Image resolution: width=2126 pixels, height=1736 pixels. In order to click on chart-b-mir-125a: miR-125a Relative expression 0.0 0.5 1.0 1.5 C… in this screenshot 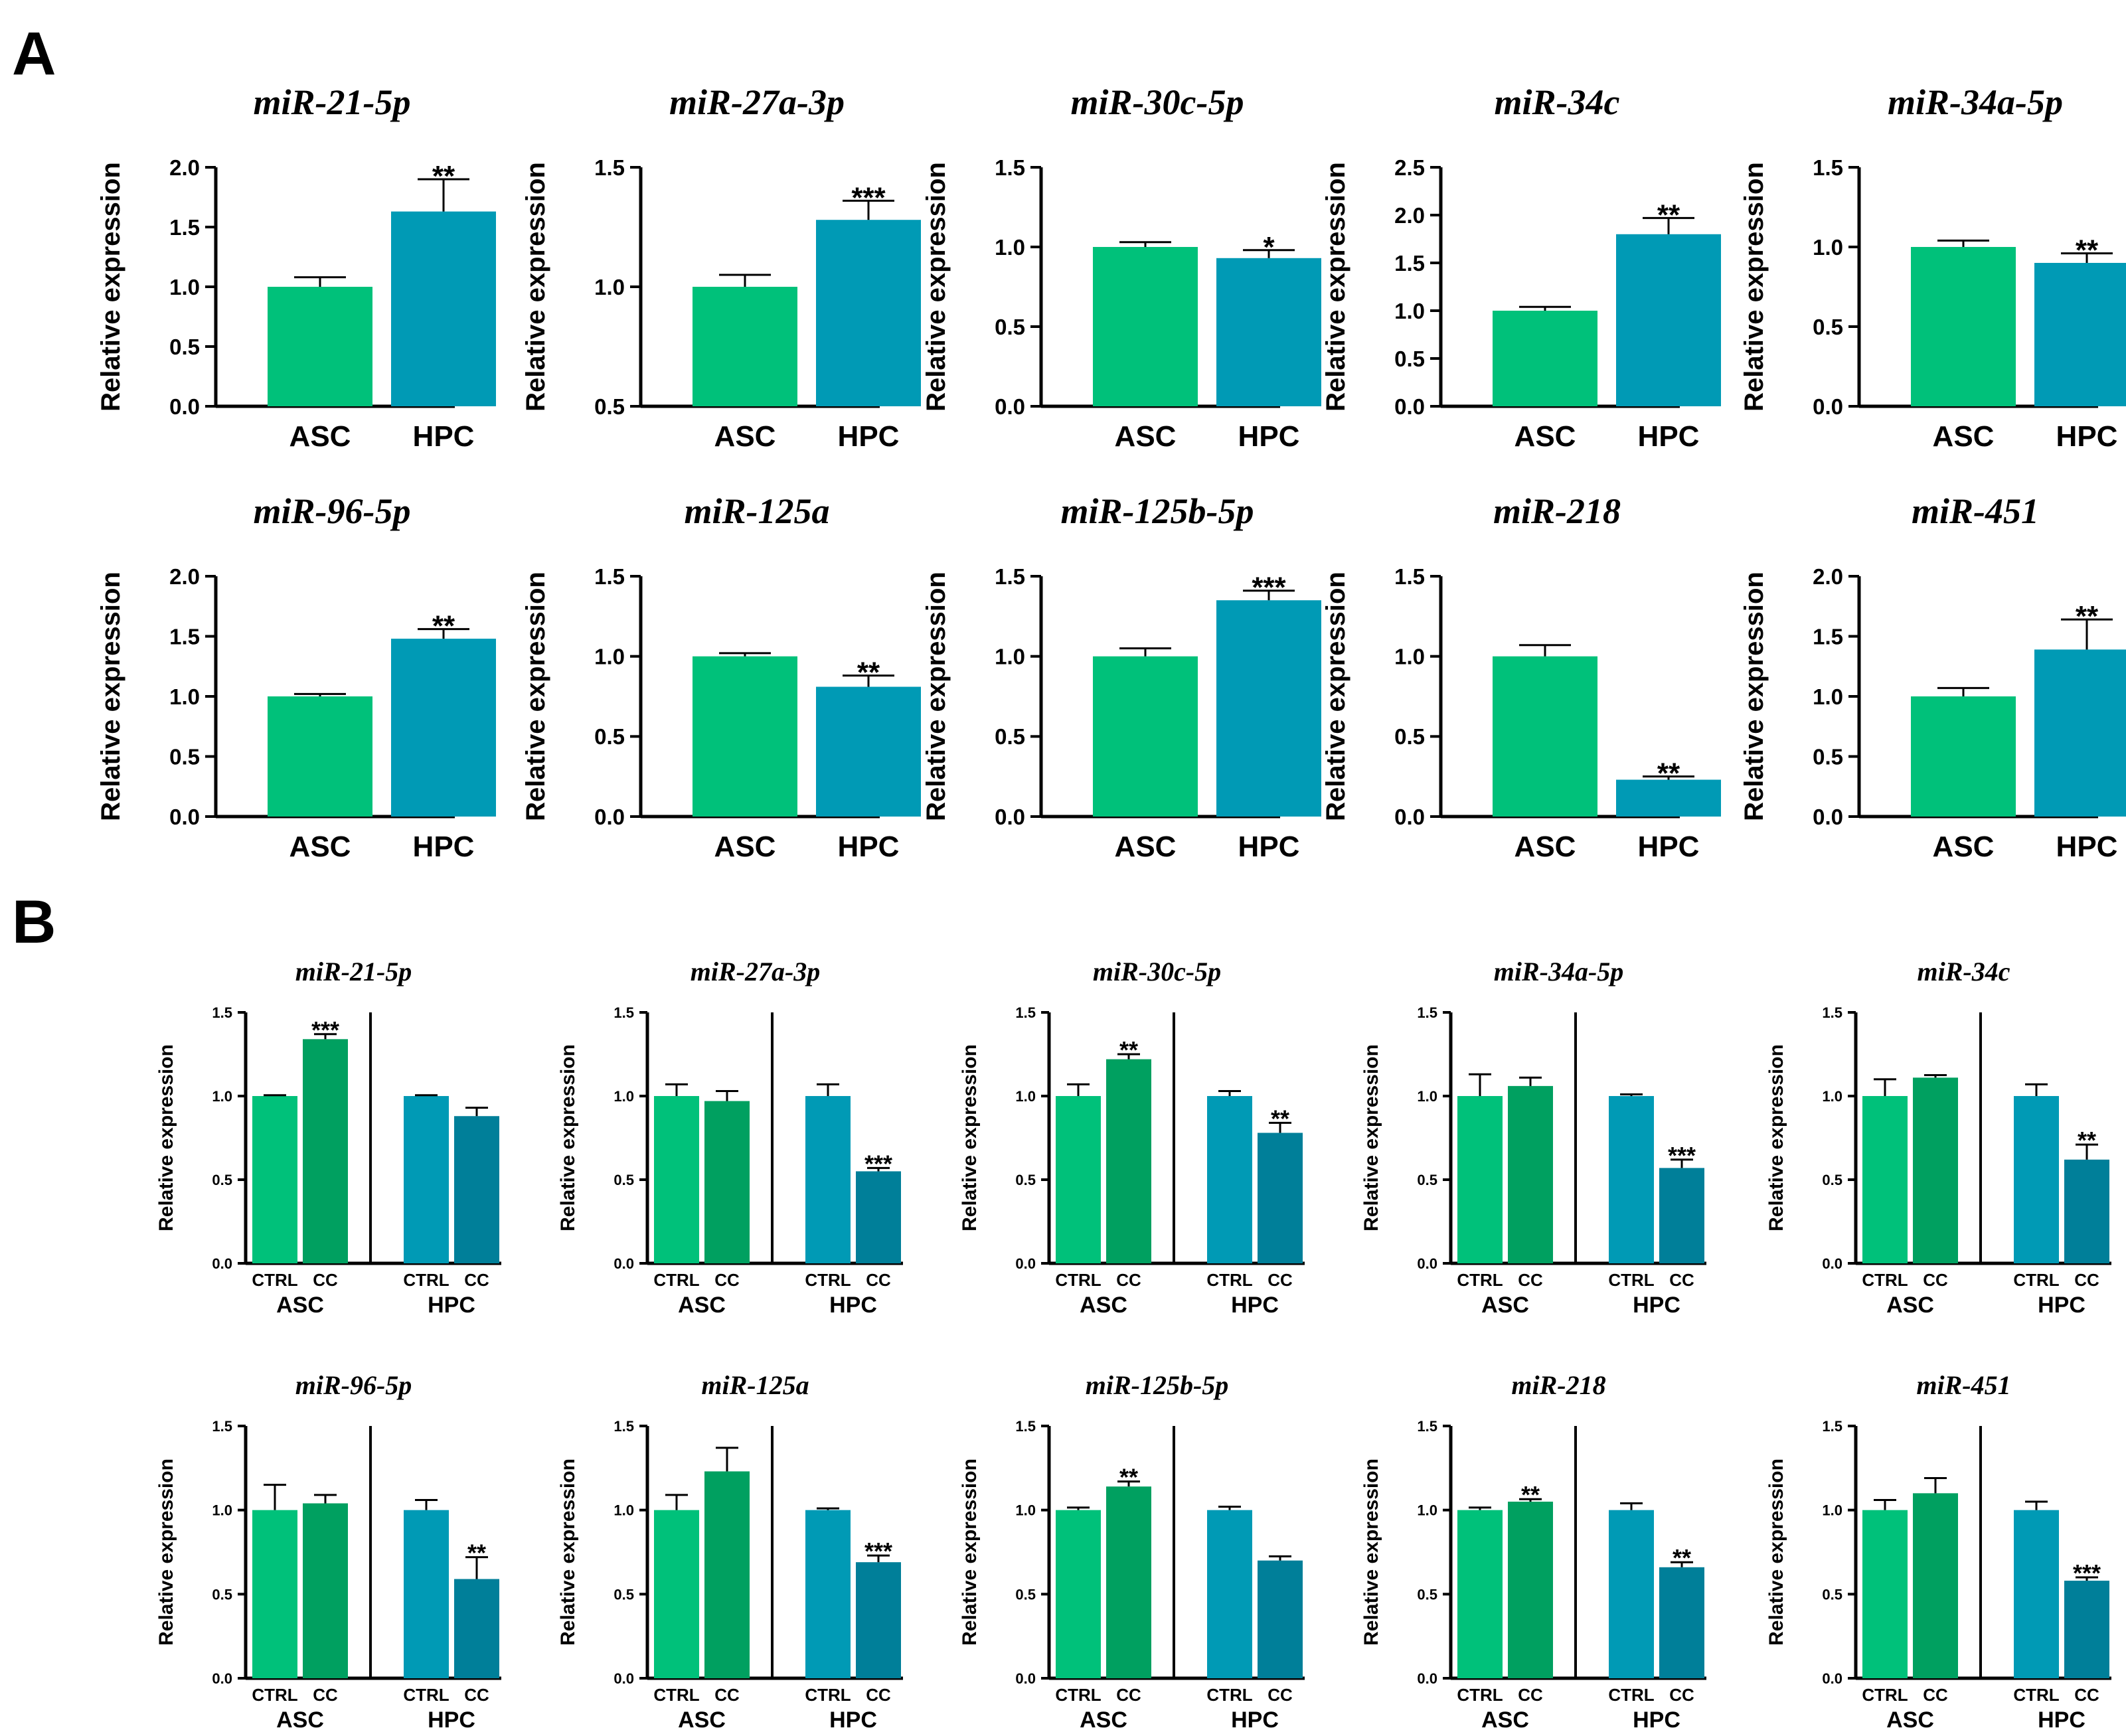, I will do `click(730, 1551)`.